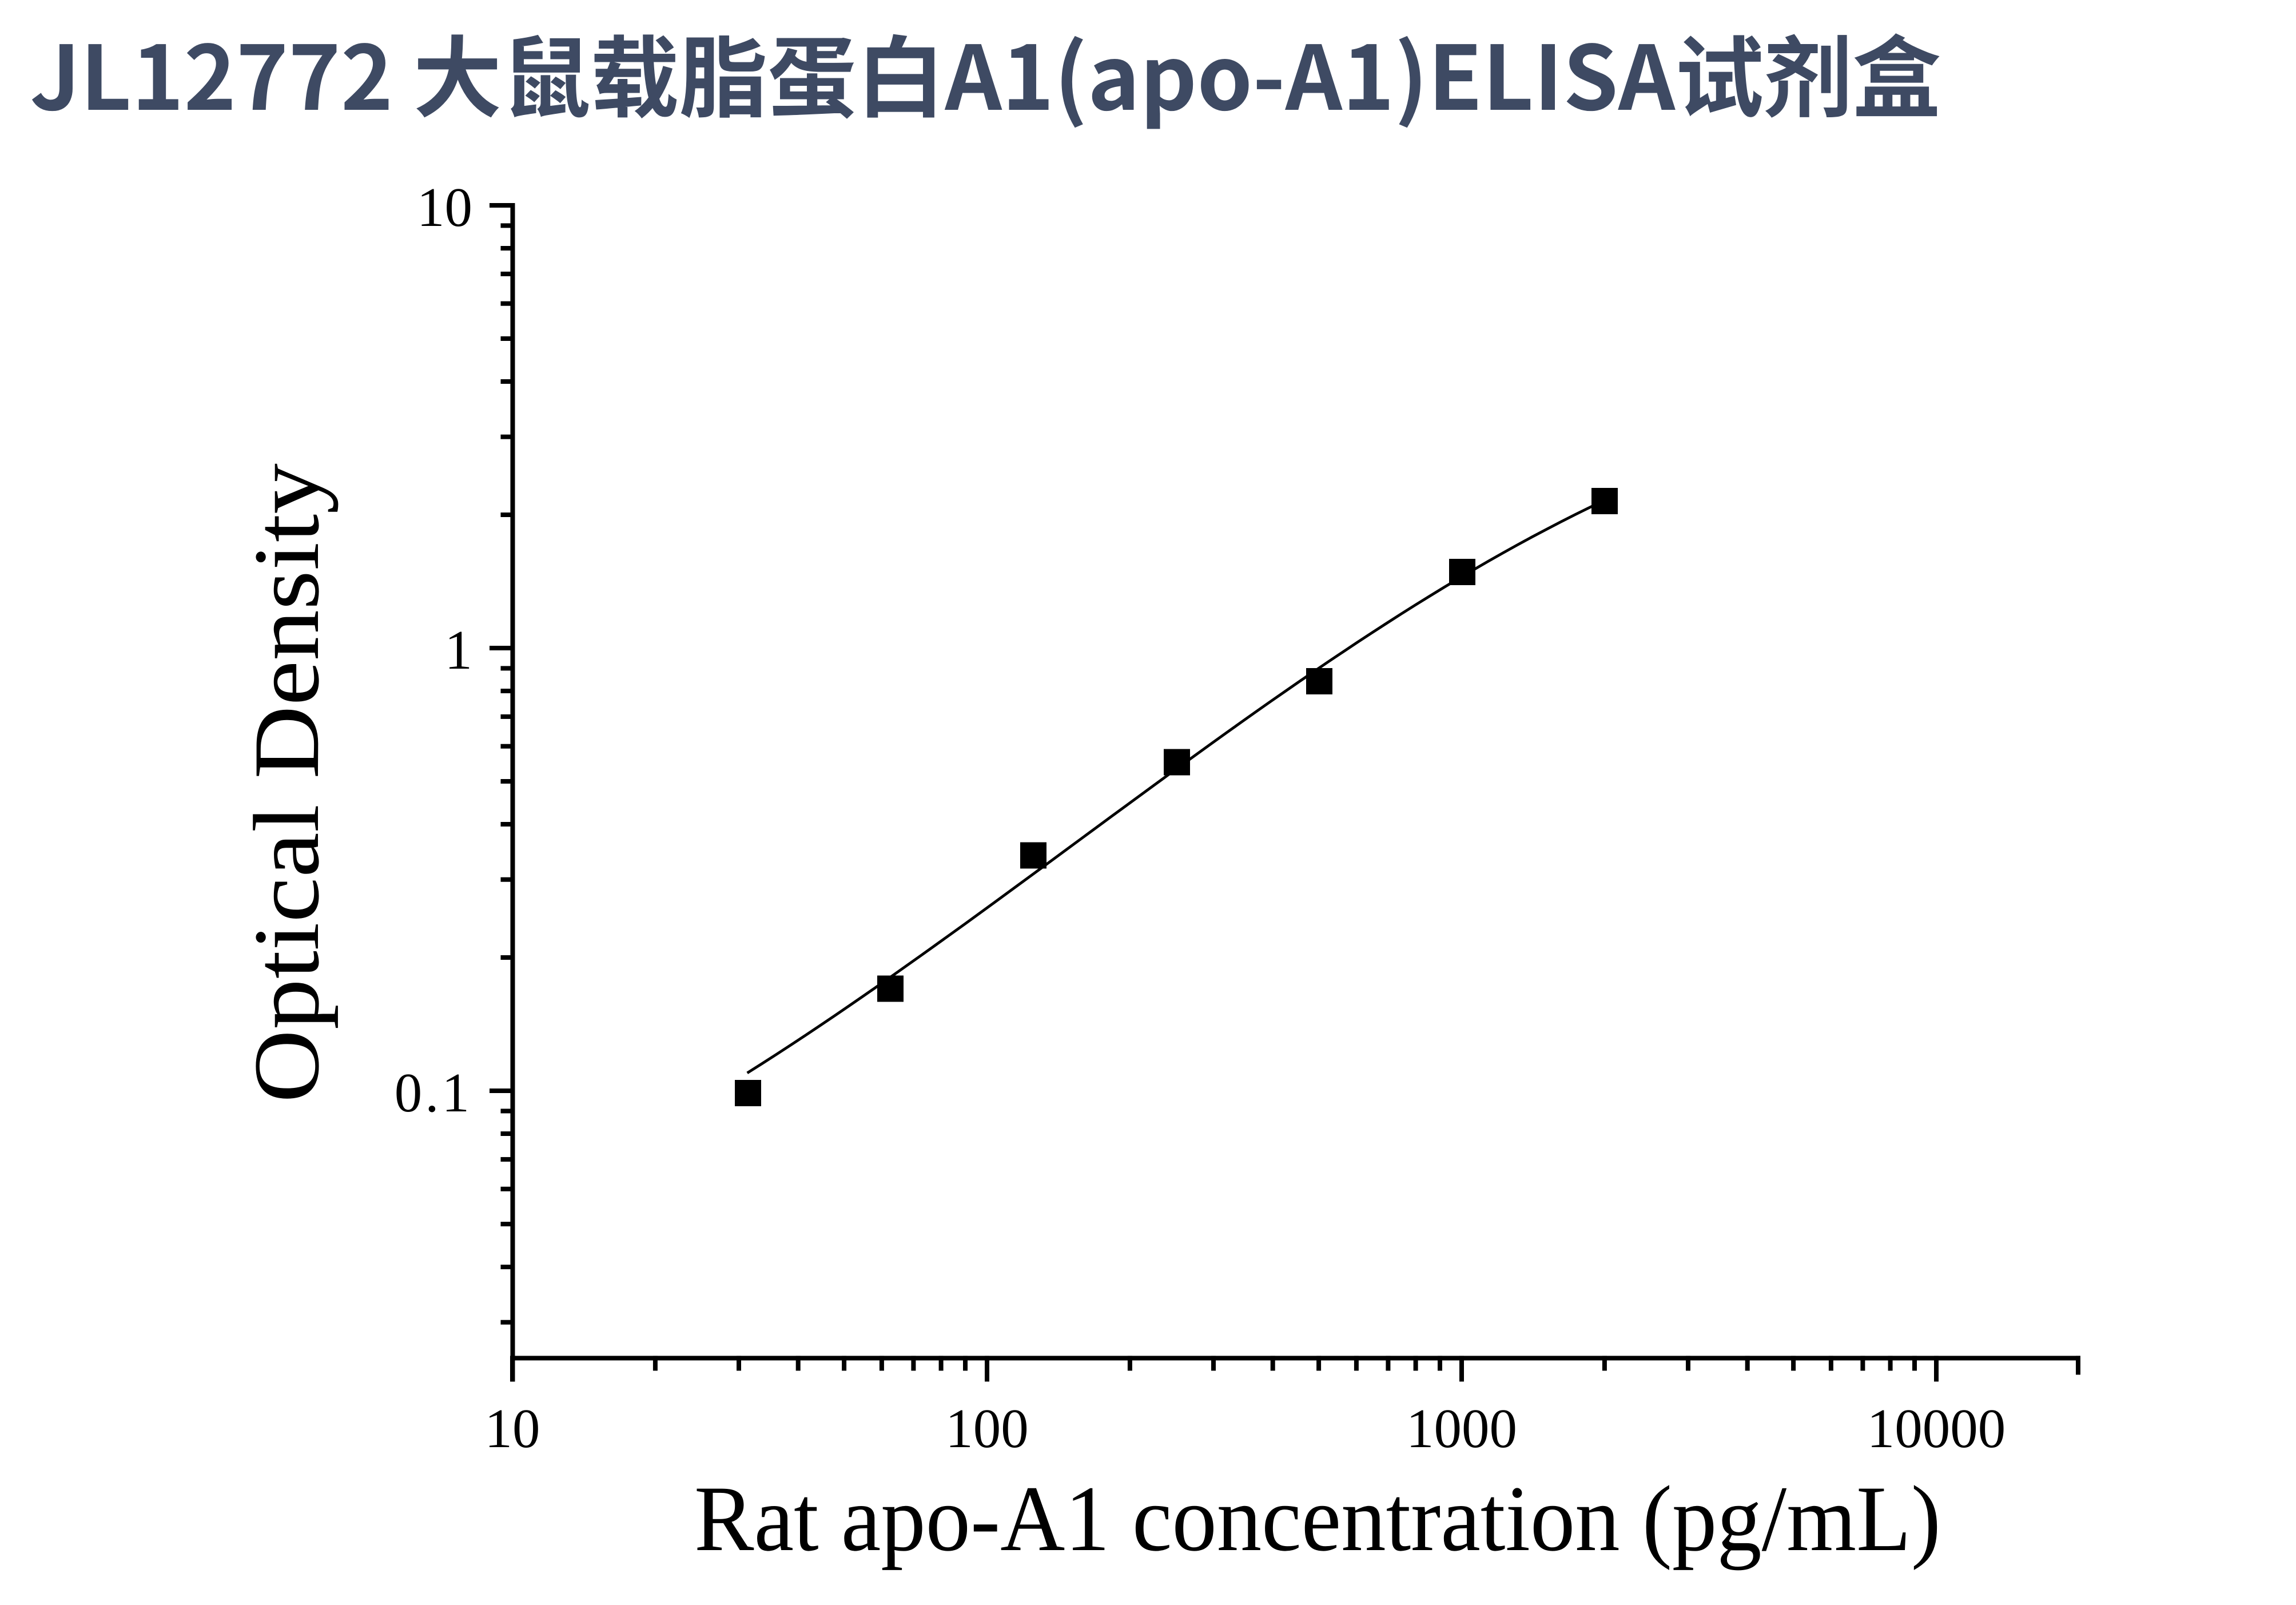  Describe the element at coordinates (1318, 1519) in the screenshot. I see `svg-text:Rat apo-A1 concentration (pg/m: Rat apo-A1 concentration (pg/mL)` at that location.